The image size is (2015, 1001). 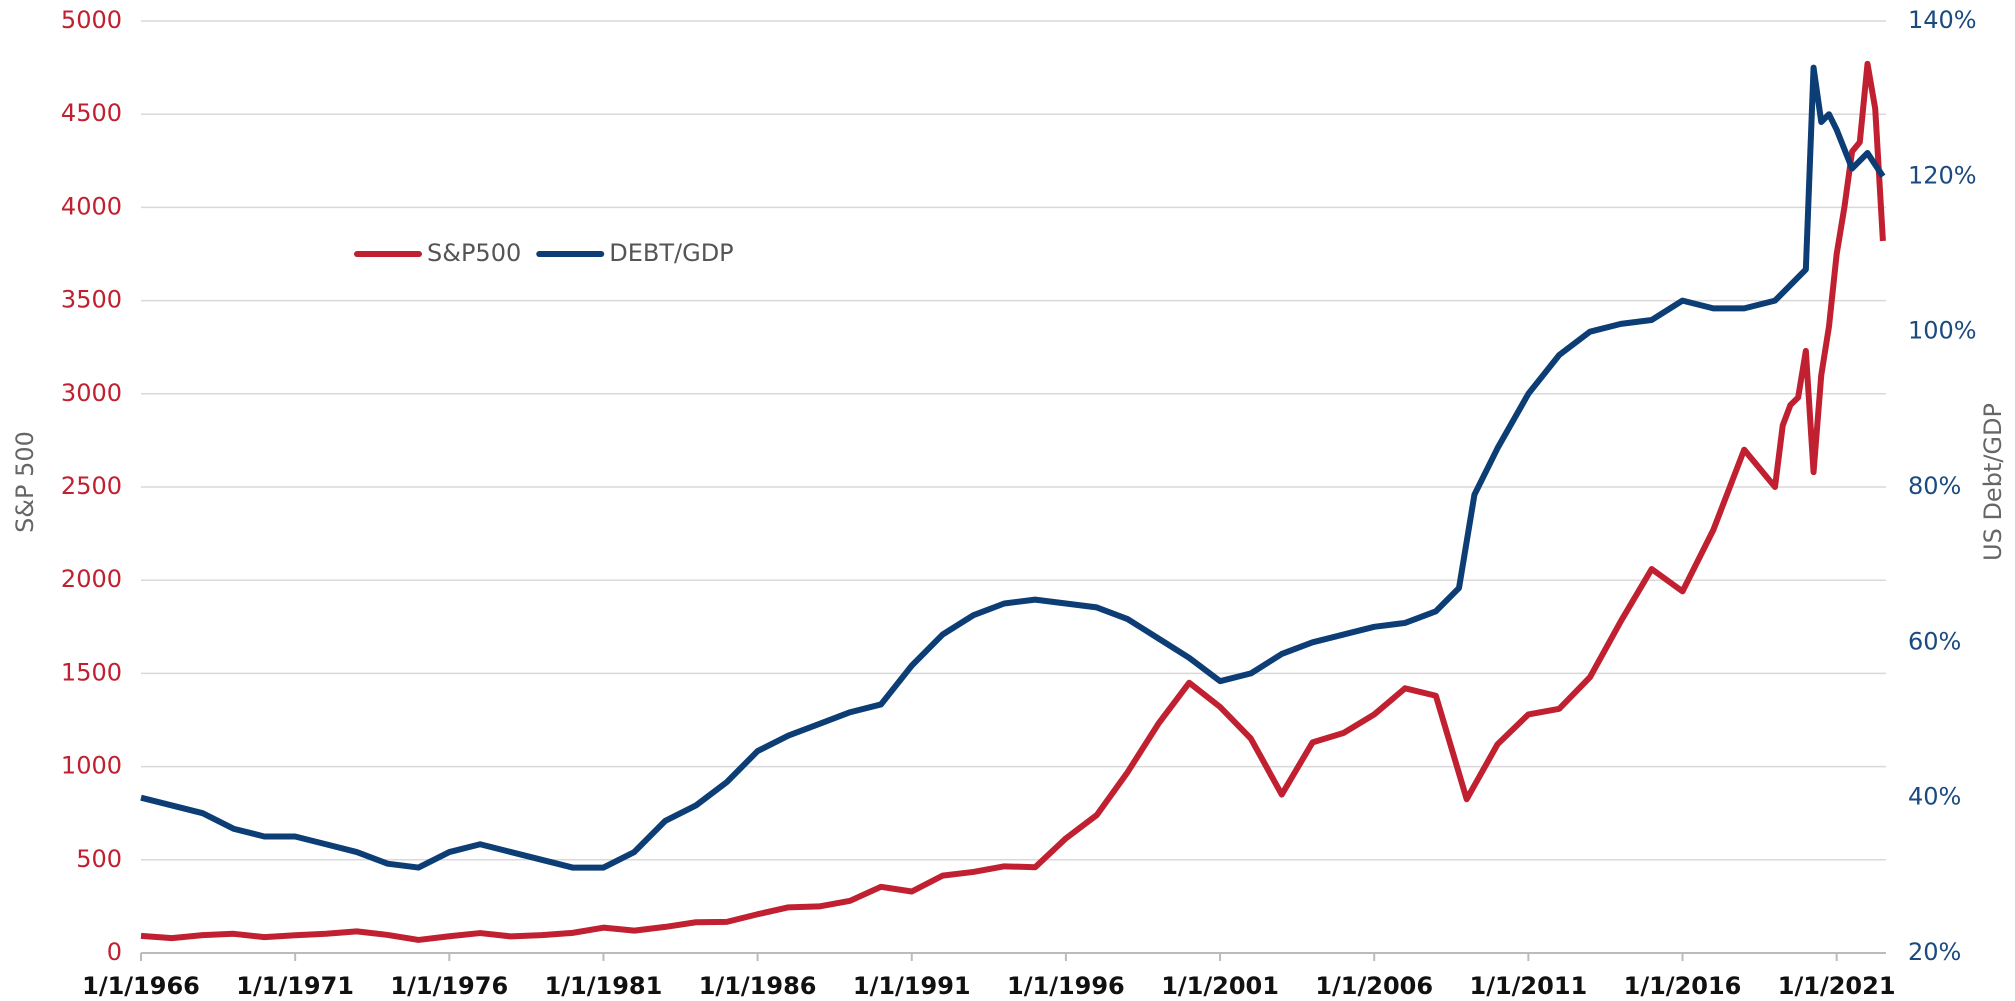 I want to click on x-tick-label: 1/1/2001, so click(x=1220, y=986).